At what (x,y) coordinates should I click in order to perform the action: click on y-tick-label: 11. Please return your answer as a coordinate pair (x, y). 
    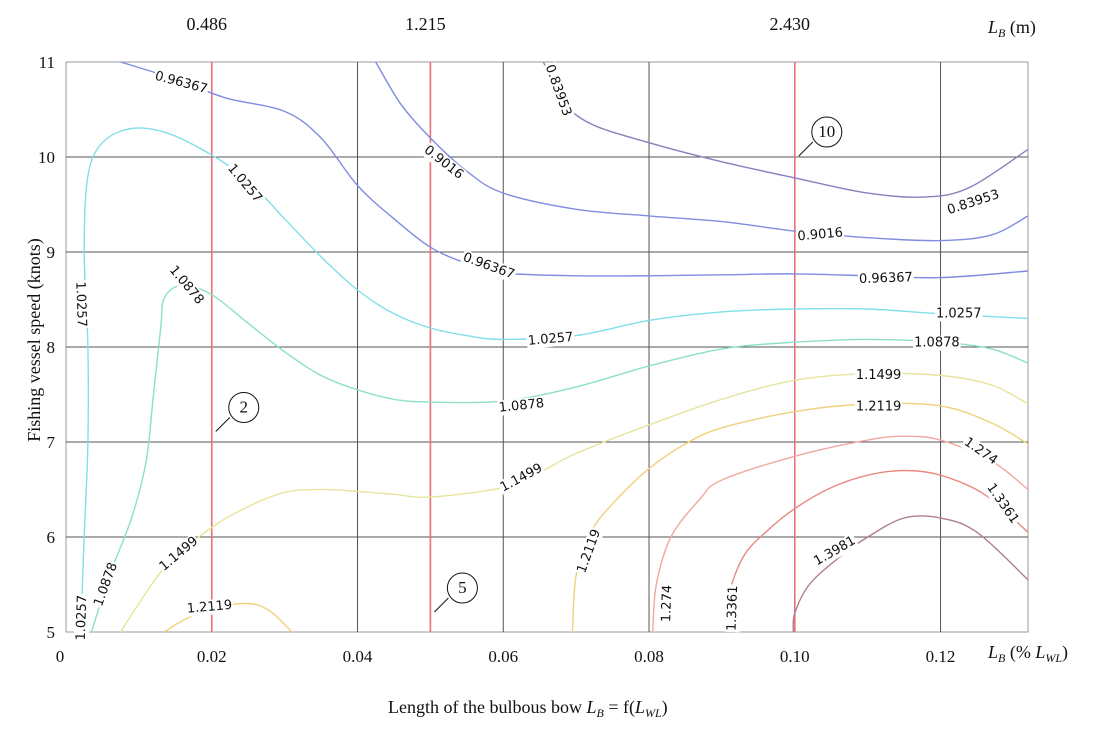
    Looking at the image, I should click on (47, 62).